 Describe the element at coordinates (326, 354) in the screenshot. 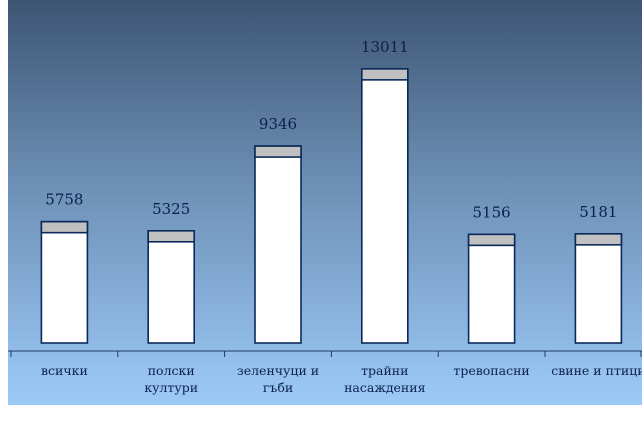

I see `x-axis-ticks` at that location.